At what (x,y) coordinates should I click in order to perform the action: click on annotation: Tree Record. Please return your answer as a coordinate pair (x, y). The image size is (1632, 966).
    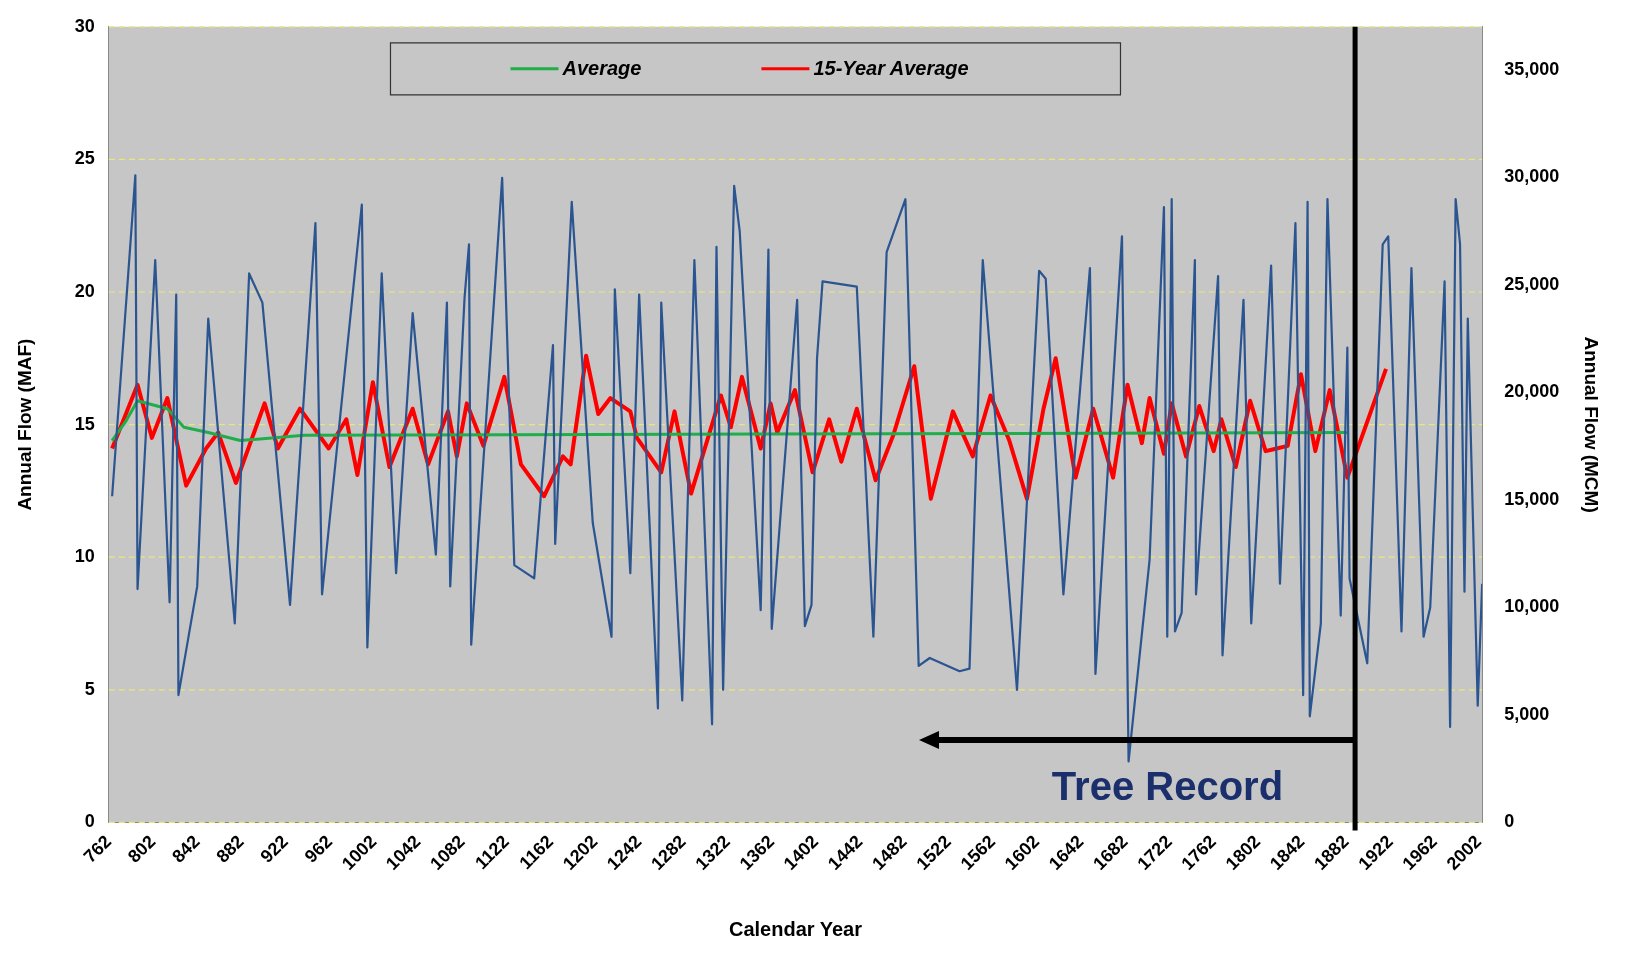
    Looking at the image, I should click on (1167, 786).